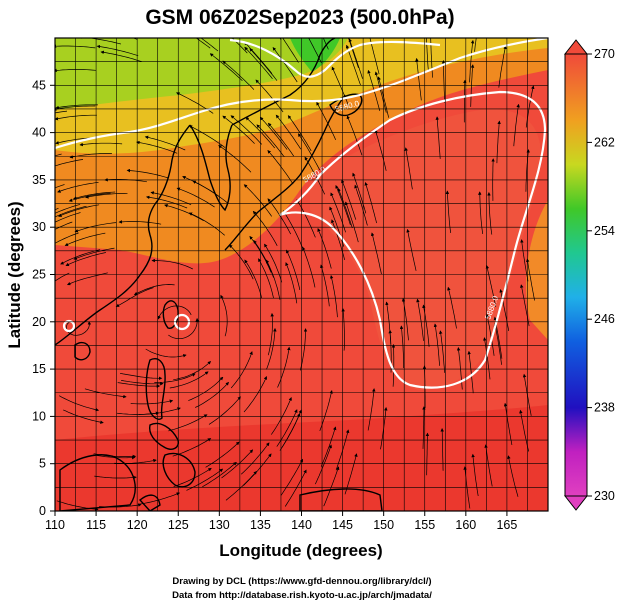 The image size is (619, 605). What do you see at coordinates (576, 275) in the screenshot?
I see `colorbar-body` at bounding box center [576, 275].